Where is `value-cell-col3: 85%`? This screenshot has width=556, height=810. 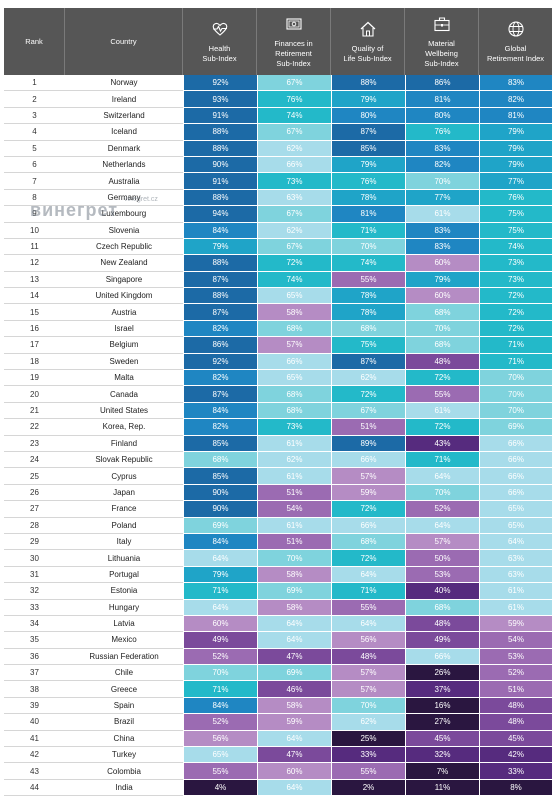 value-cell-col3: 85% is located at coordinates (220, 476).